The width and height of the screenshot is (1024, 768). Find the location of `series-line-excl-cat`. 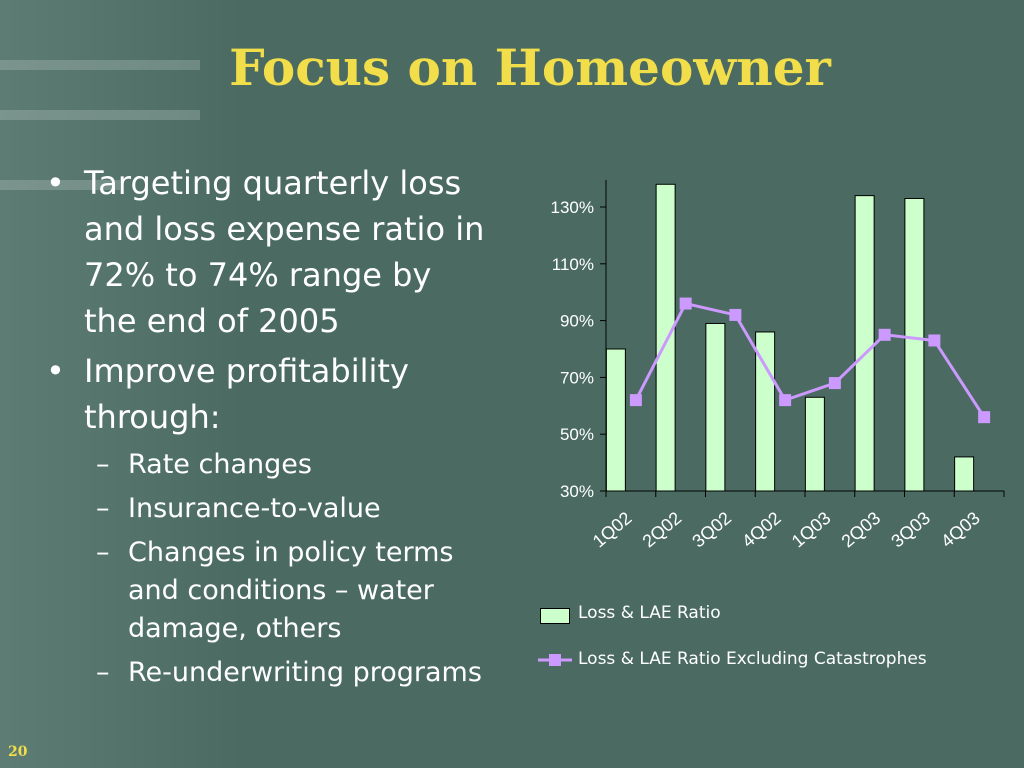

series-line-excl-cat is located at coordinates (810, 359).